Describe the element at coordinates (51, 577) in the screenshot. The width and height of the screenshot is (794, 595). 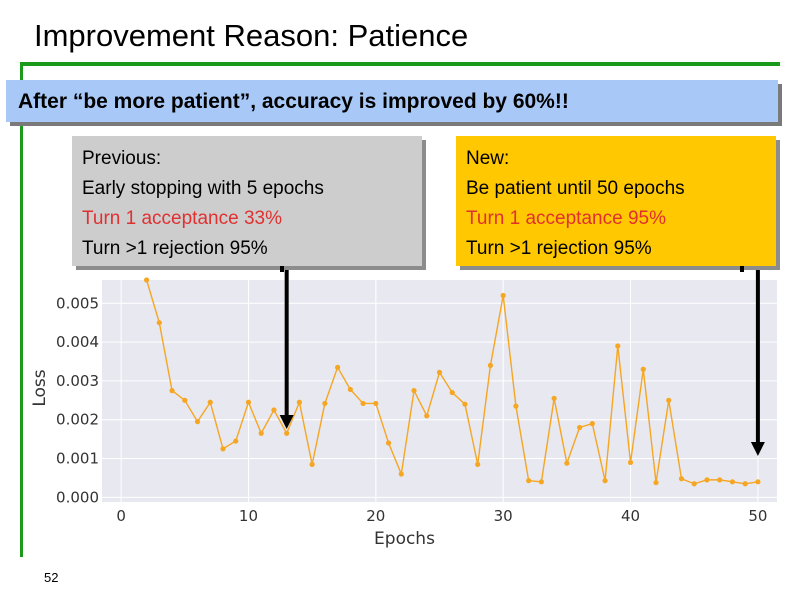
I see `slide-number: 52` at that location.